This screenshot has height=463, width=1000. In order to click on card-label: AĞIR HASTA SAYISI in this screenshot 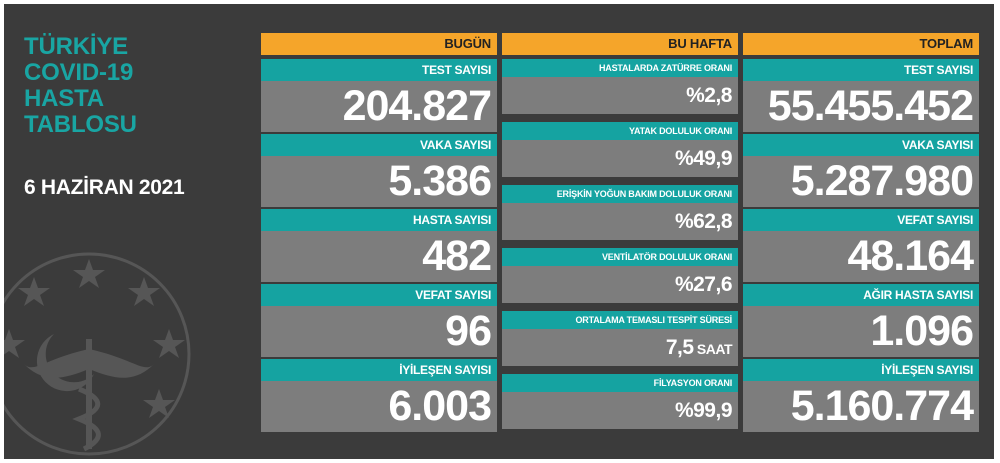, I will do `click(861, 295)`.